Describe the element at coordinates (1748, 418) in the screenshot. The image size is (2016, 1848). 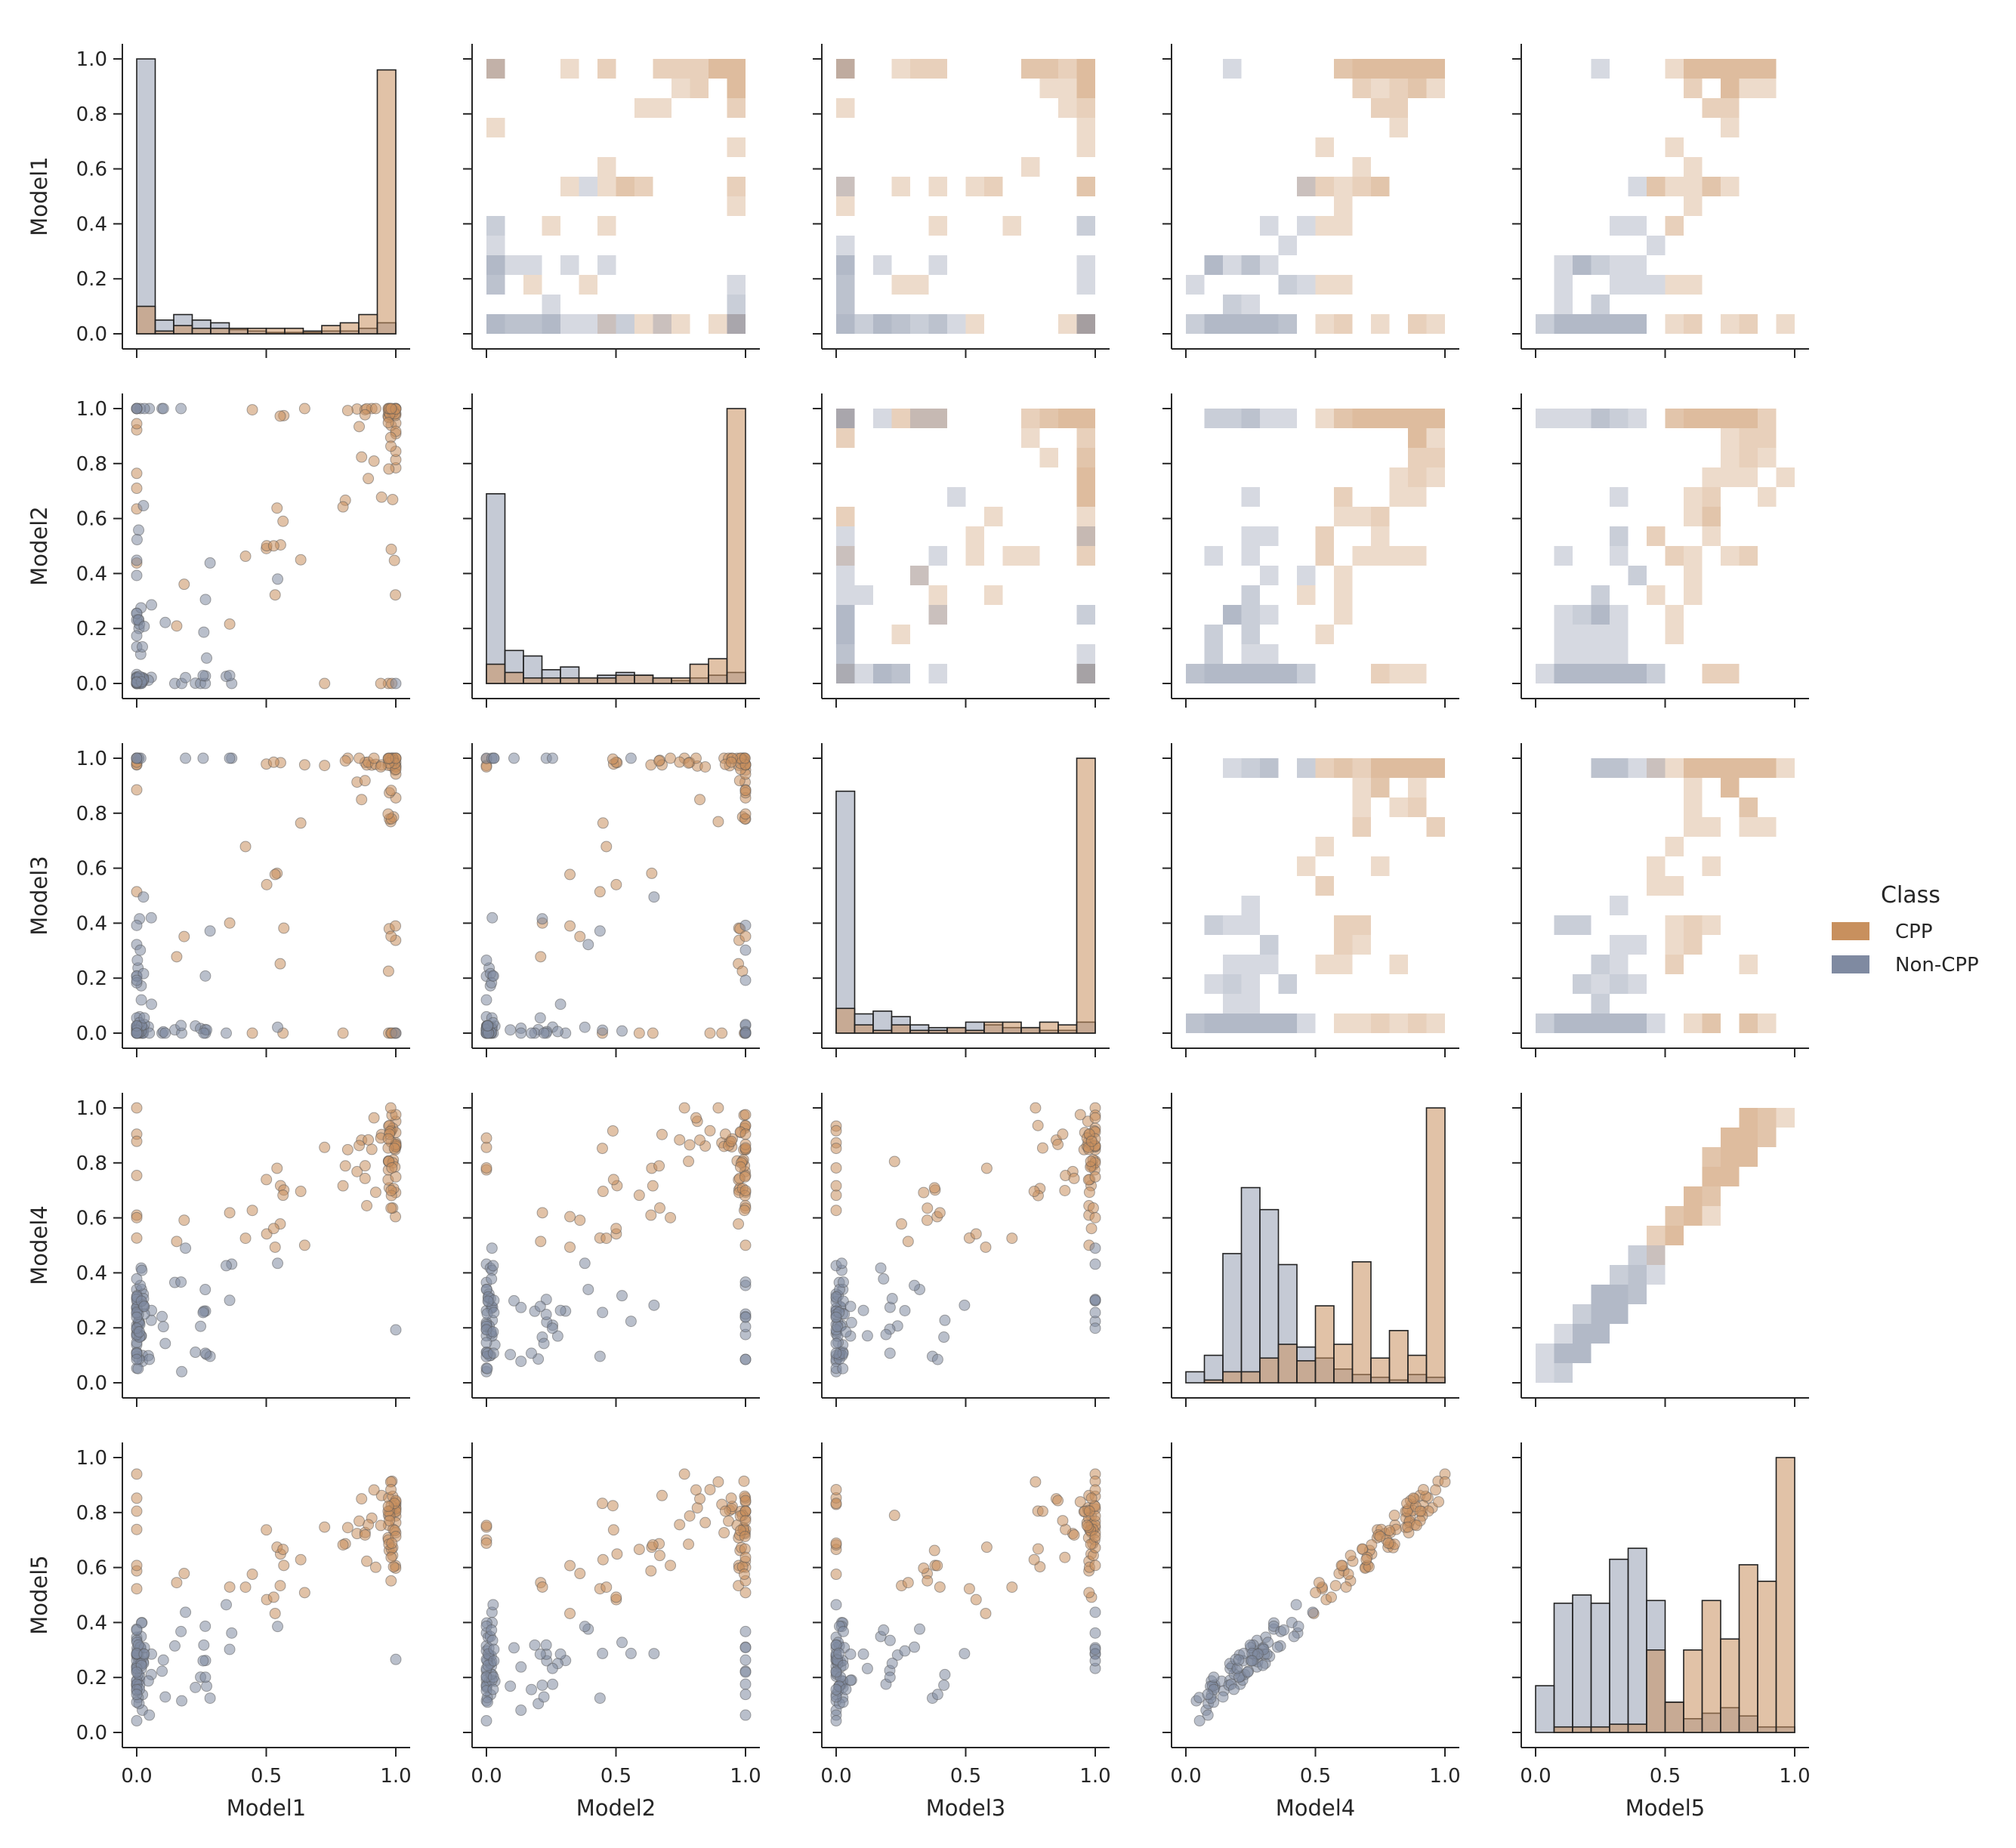
I see `hist2d-cell-Model5-Model2-11_13_CPP` at that location.